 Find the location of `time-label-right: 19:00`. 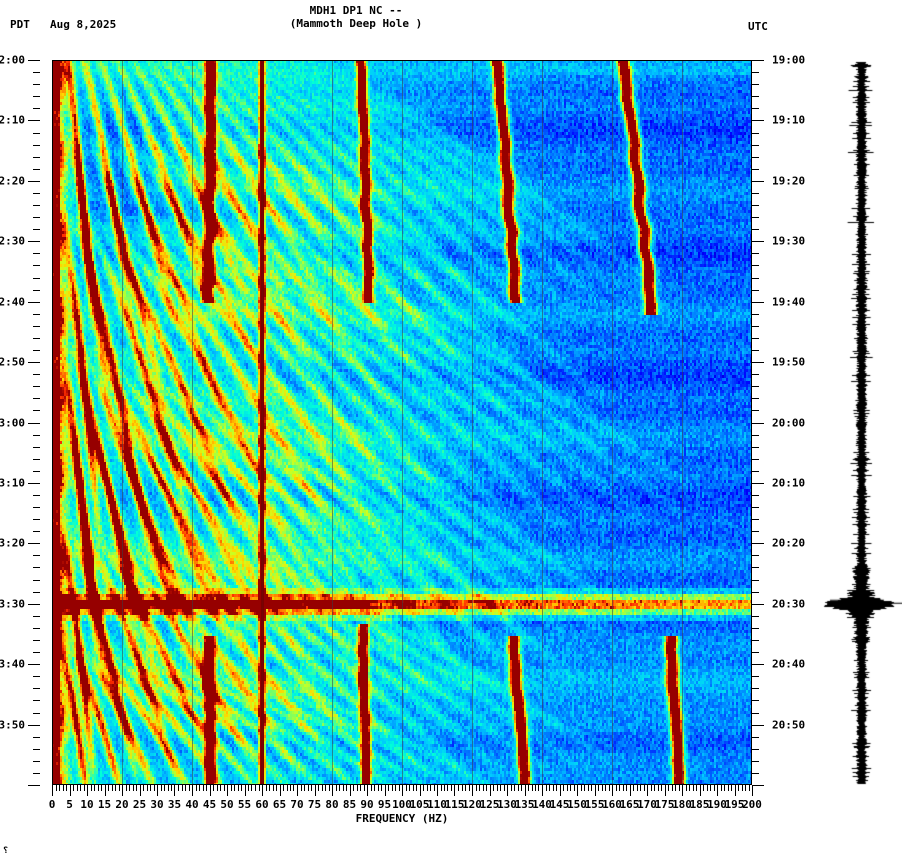

time-label-right: 19:00 is located at coordinates (789, 60).